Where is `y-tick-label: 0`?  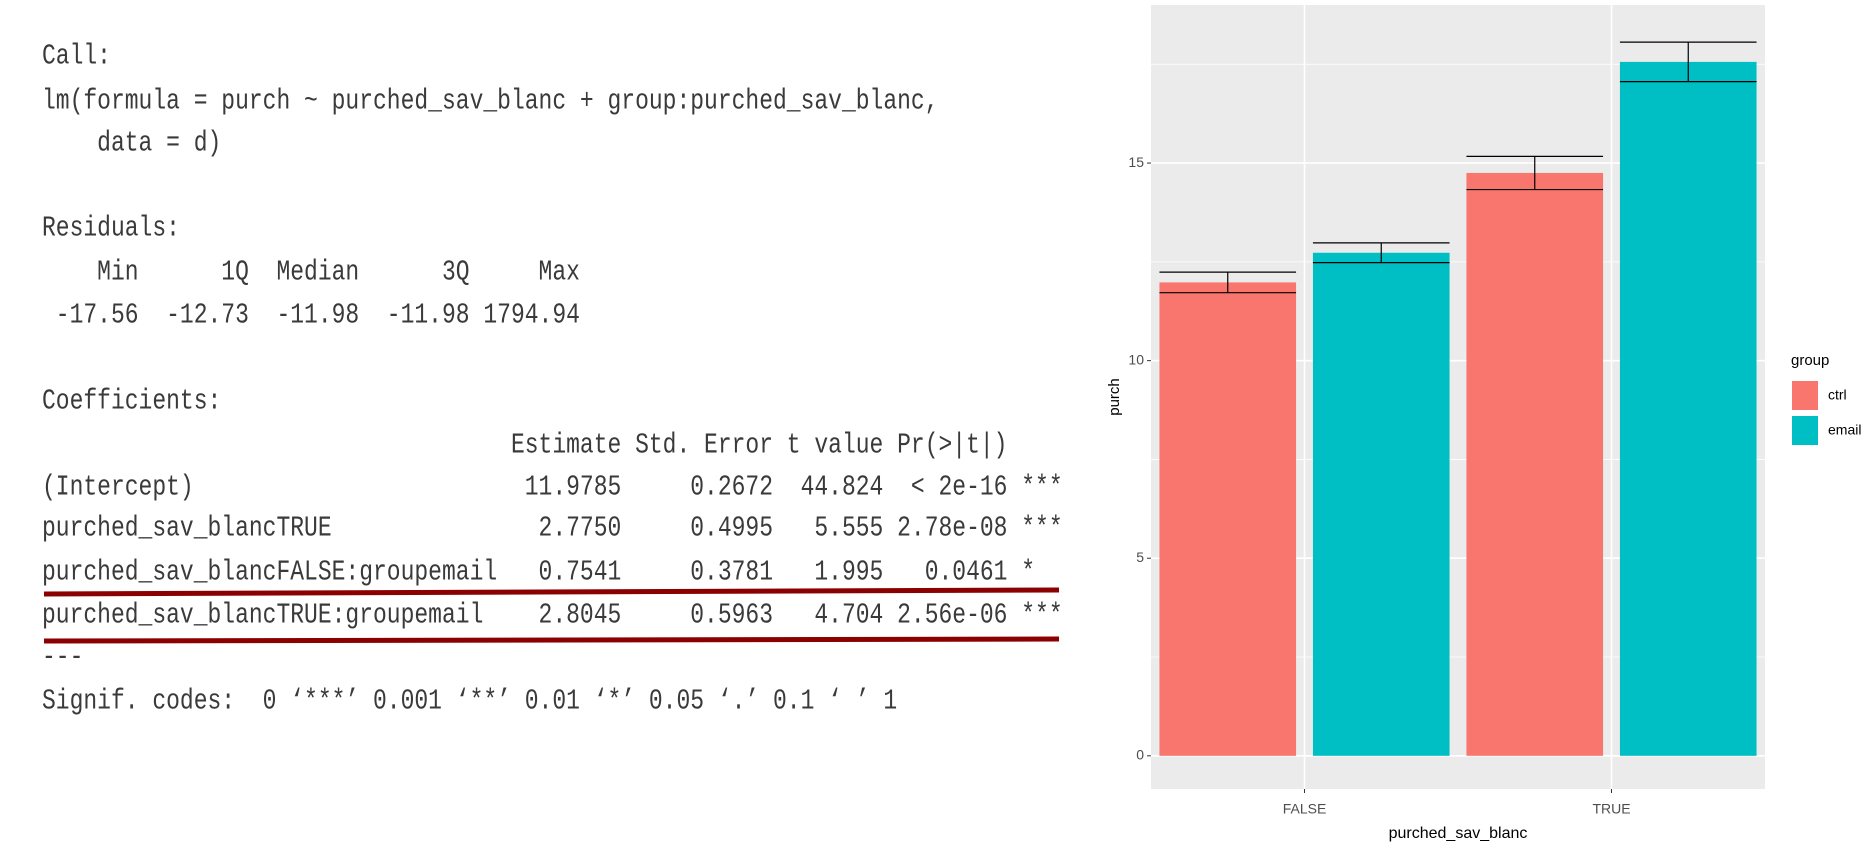
y-tick-label: 0 is located at coordinates (1140, 755).